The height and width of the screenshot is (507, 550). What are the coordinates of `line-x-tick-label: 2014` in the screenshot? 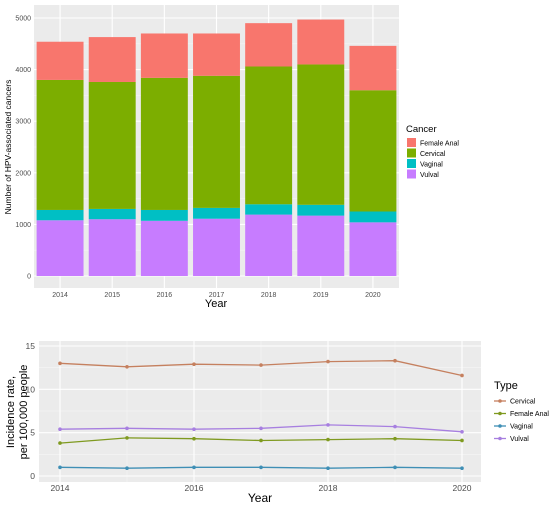 It's located at (60, 488).